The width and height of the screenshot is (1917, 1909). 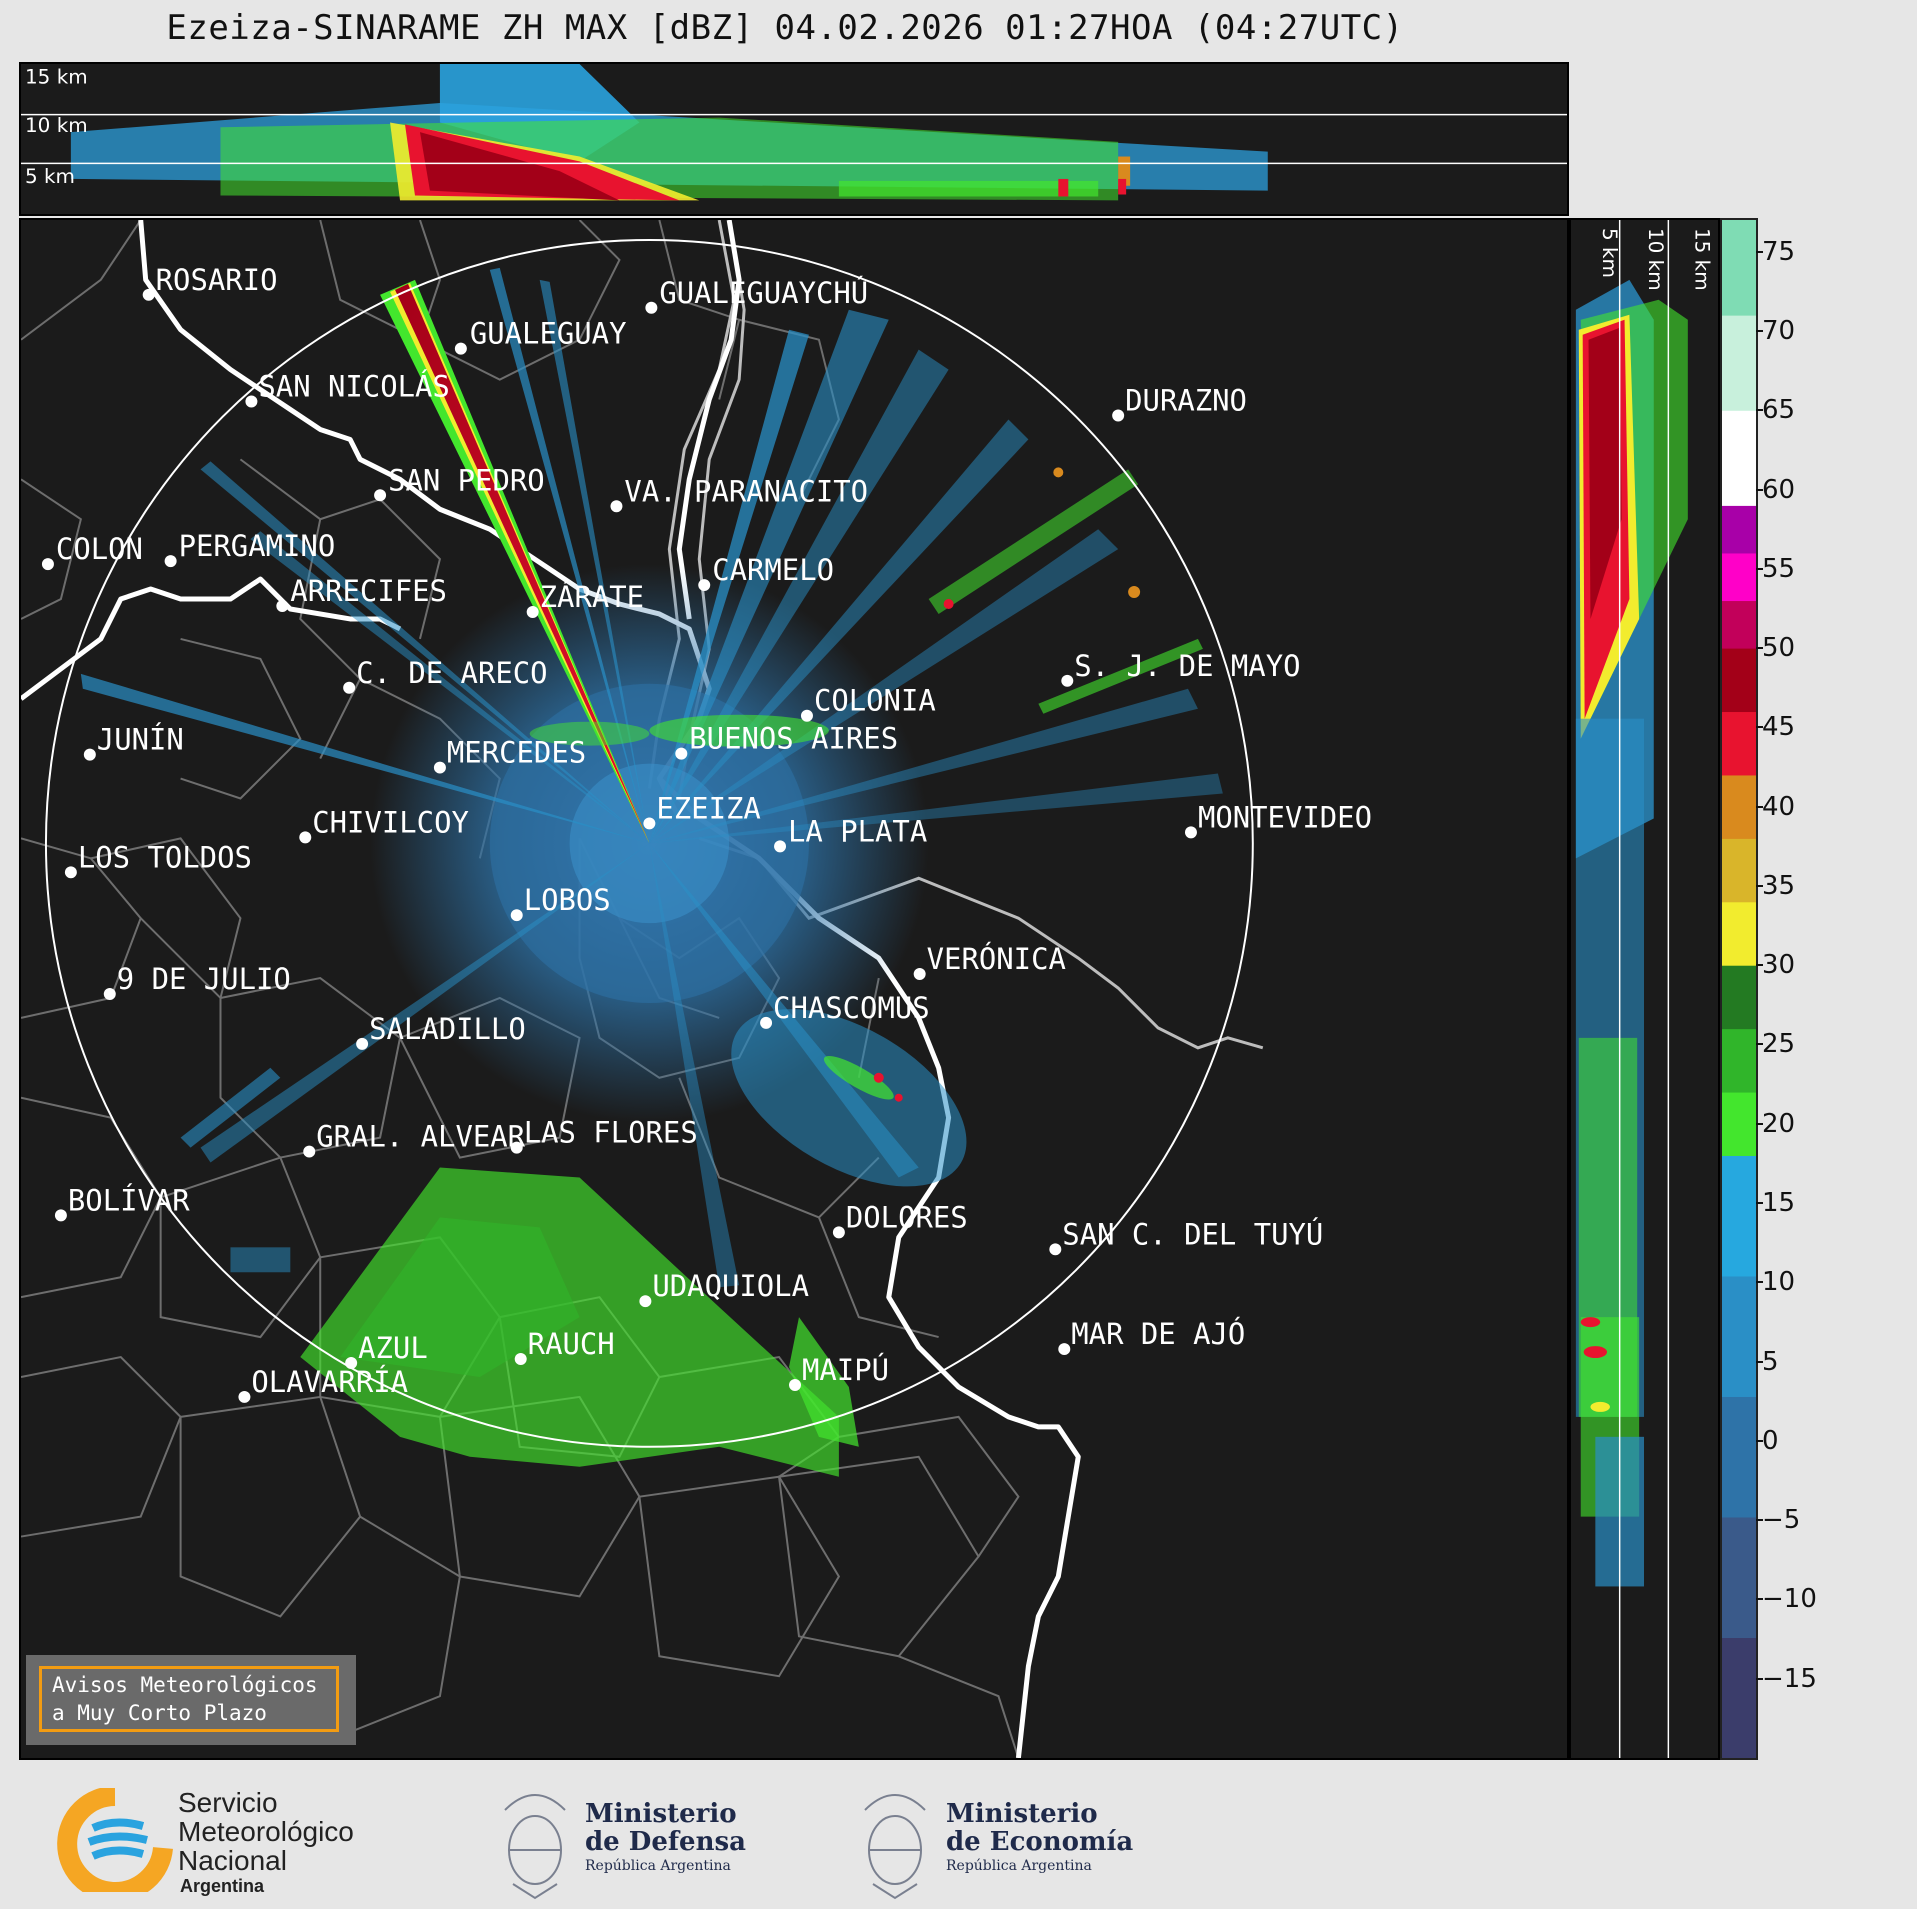 I want to click on colorbar-tick-label: 30, so click(x=1779, y=965).